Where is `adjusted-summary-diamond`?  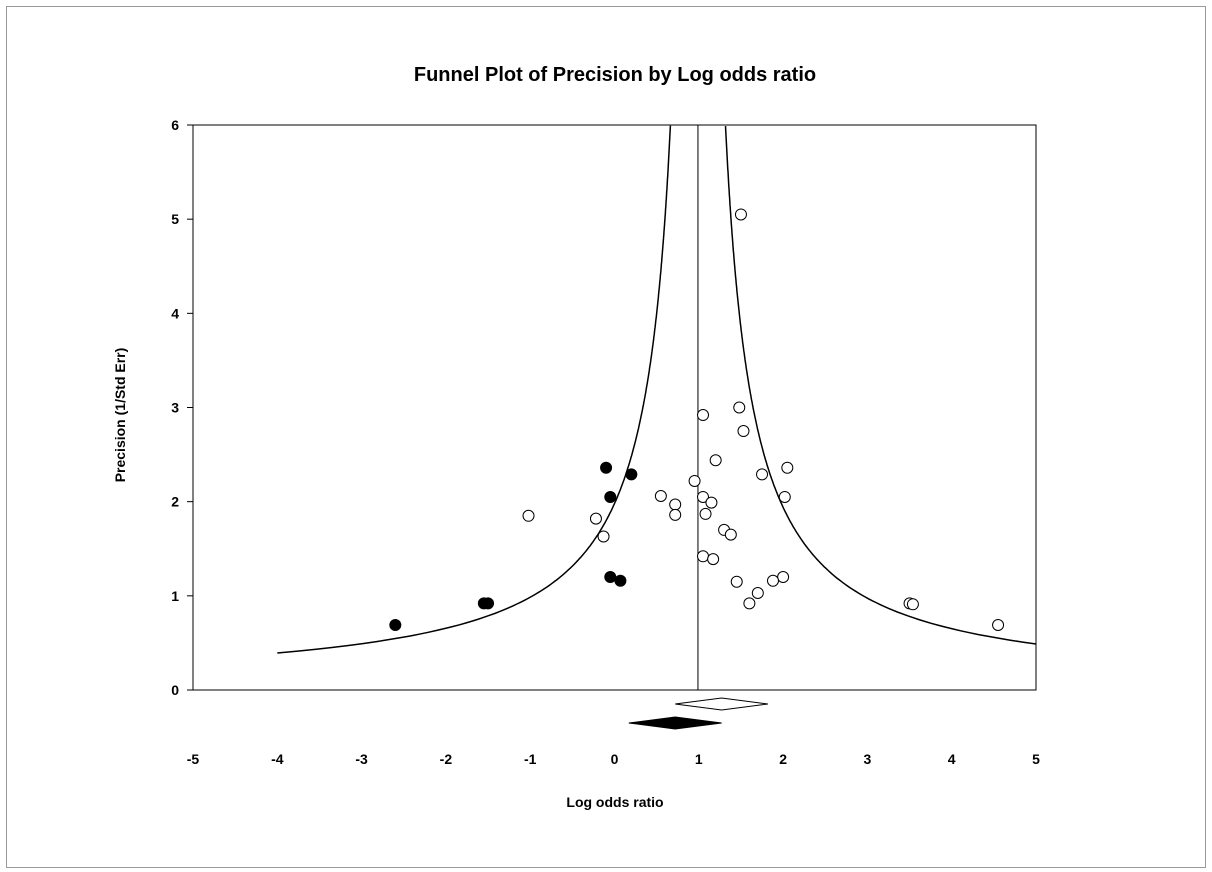
adjusted-summary-diamond is located at coordinates (675, 723).